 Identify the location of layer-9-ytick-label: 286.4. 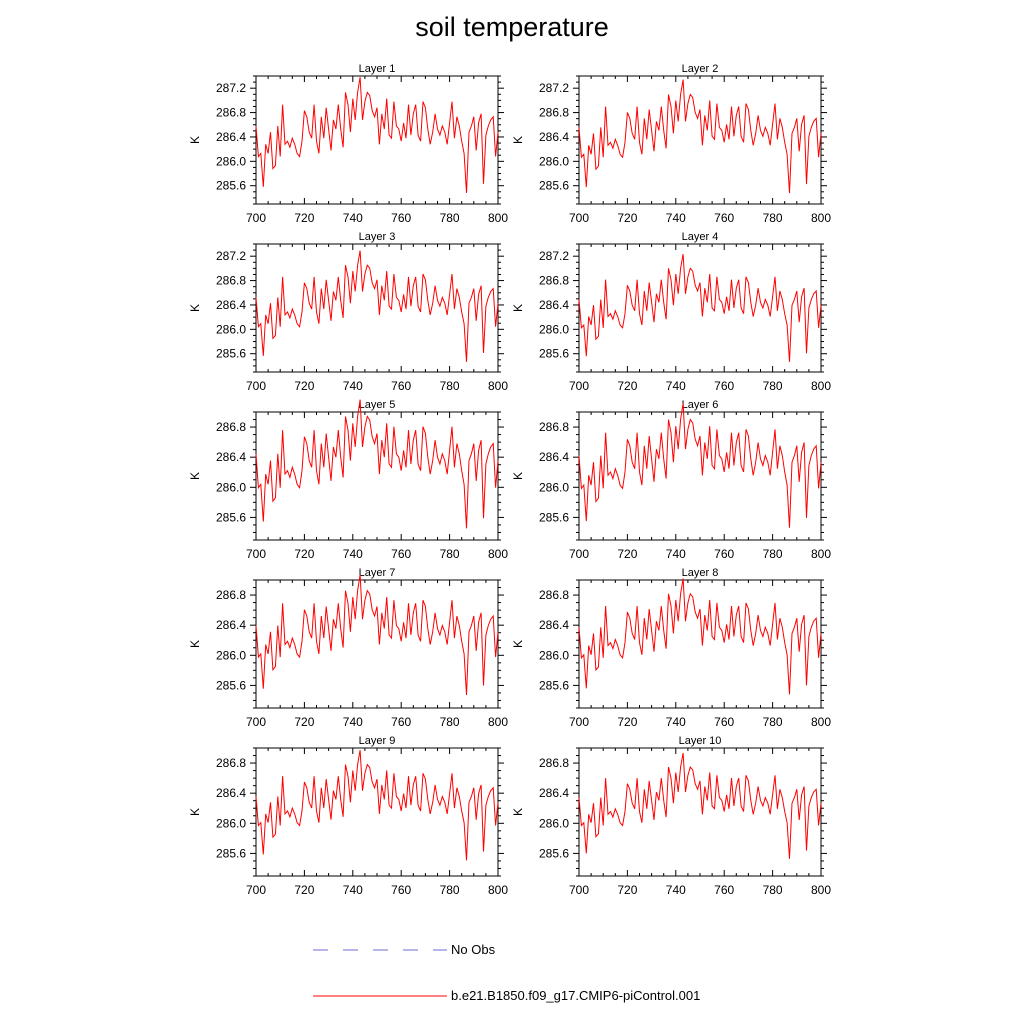
(231, 793).